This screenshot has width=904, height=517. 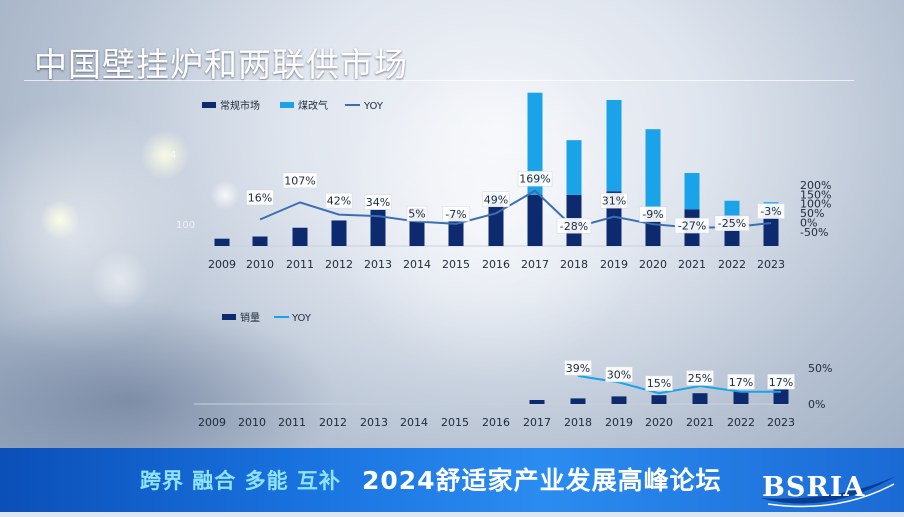 I want to click on yoy-data-label-2023: 17%, so click(x=781, y=382).